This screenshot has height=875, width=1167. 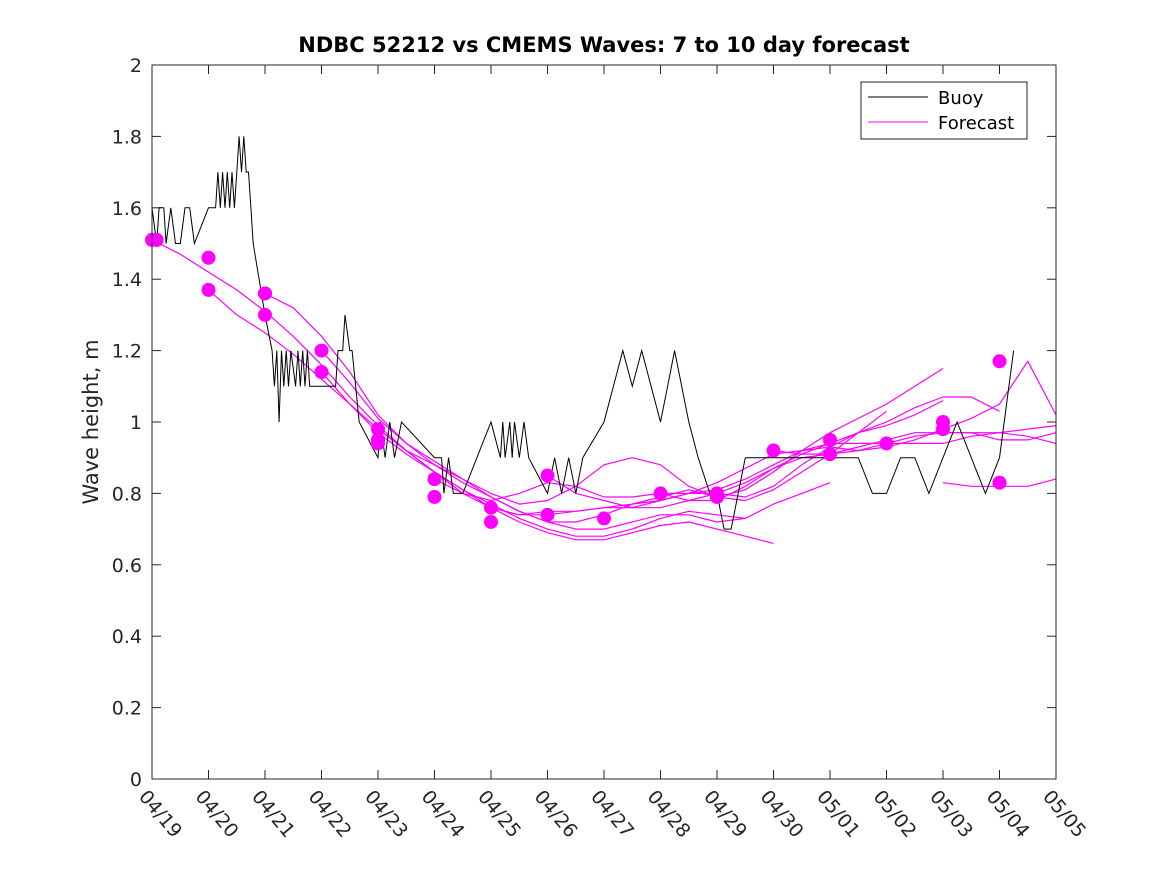 I want to click on y-tick-label: 0.8, so click(x=127, y=494).